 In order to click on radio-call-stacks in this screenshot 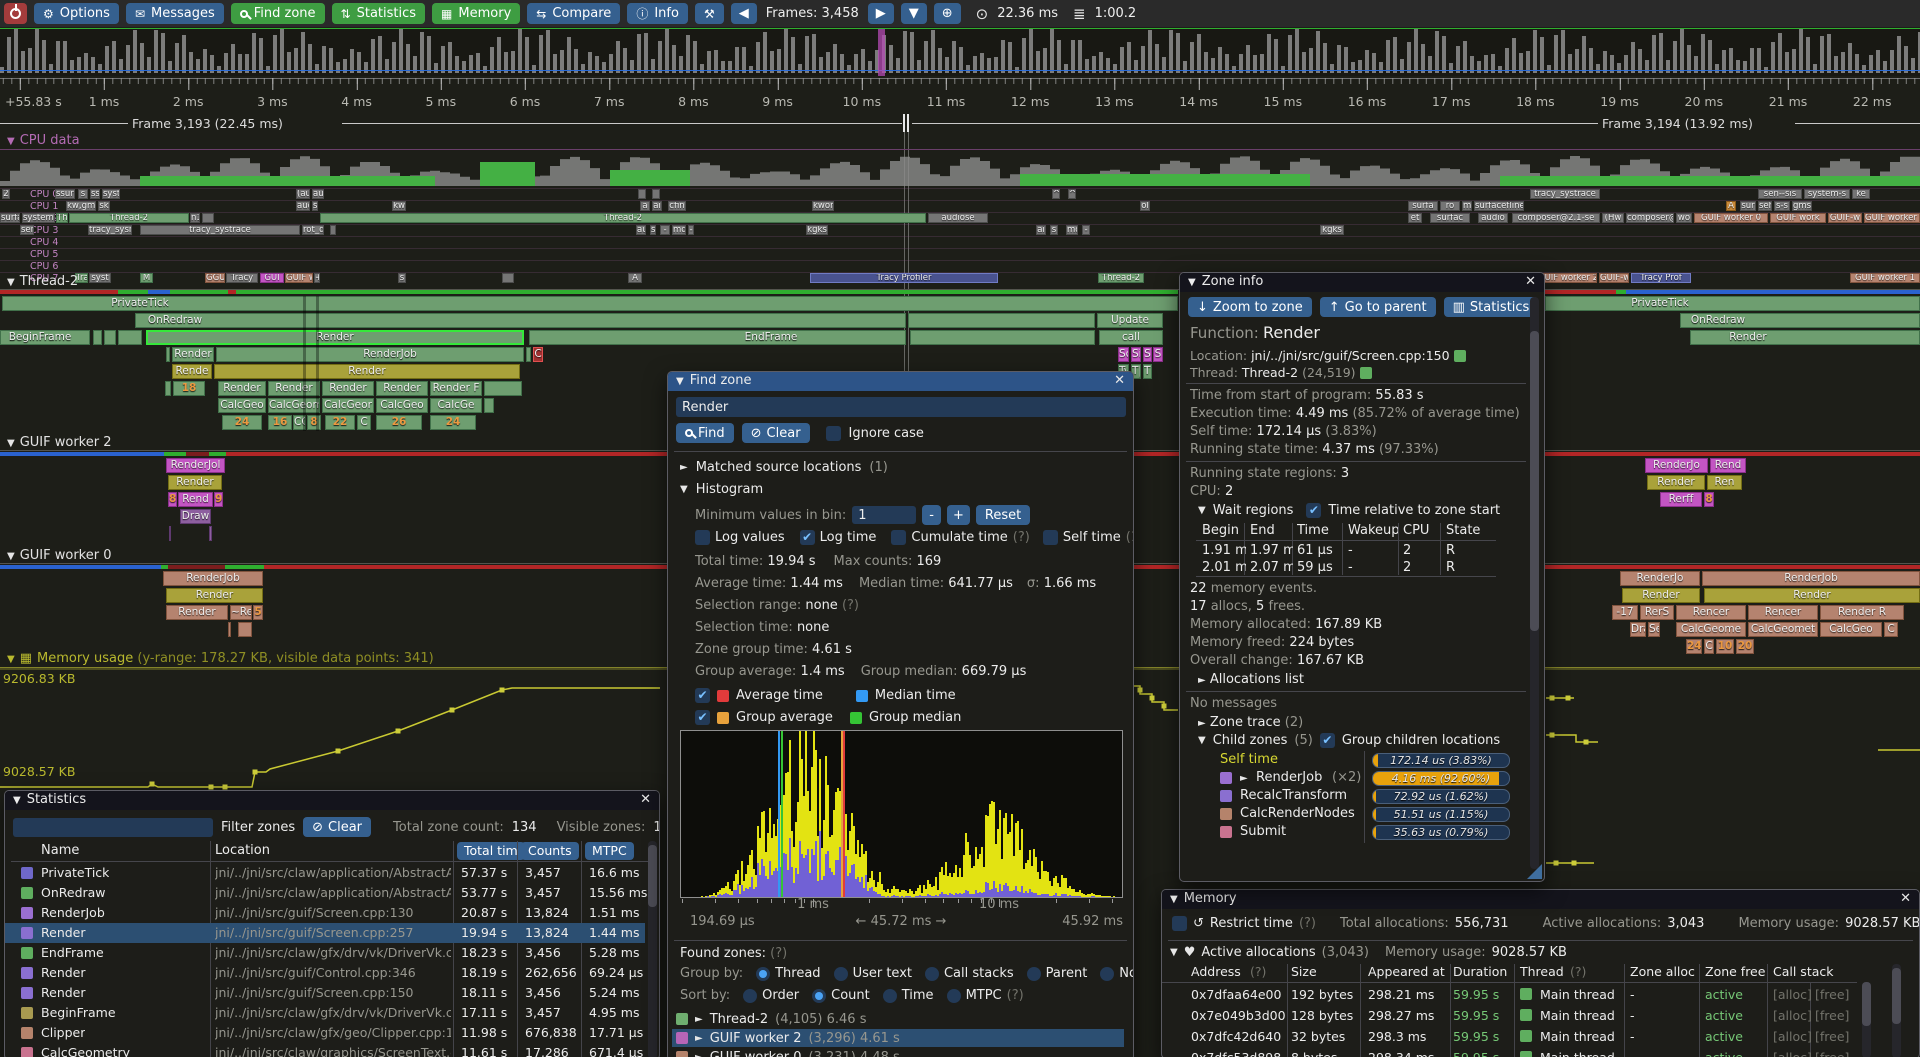, I will do `click(931, 973)`.